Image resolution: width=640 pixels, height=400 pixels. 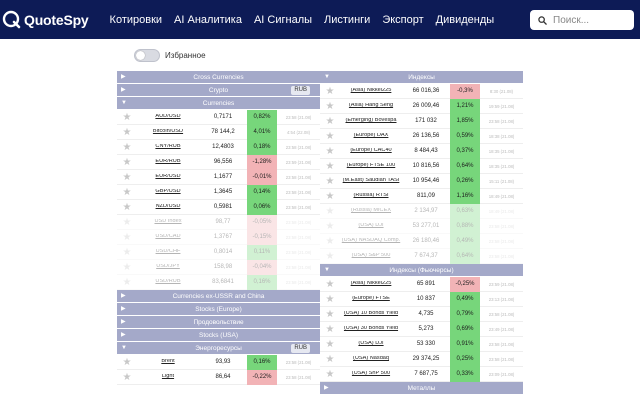 What do you see at coordinates (421, 388) in the screenshot?
I see `section-header-металлы: ▶ Металлы` at bounding box center [421, 388].